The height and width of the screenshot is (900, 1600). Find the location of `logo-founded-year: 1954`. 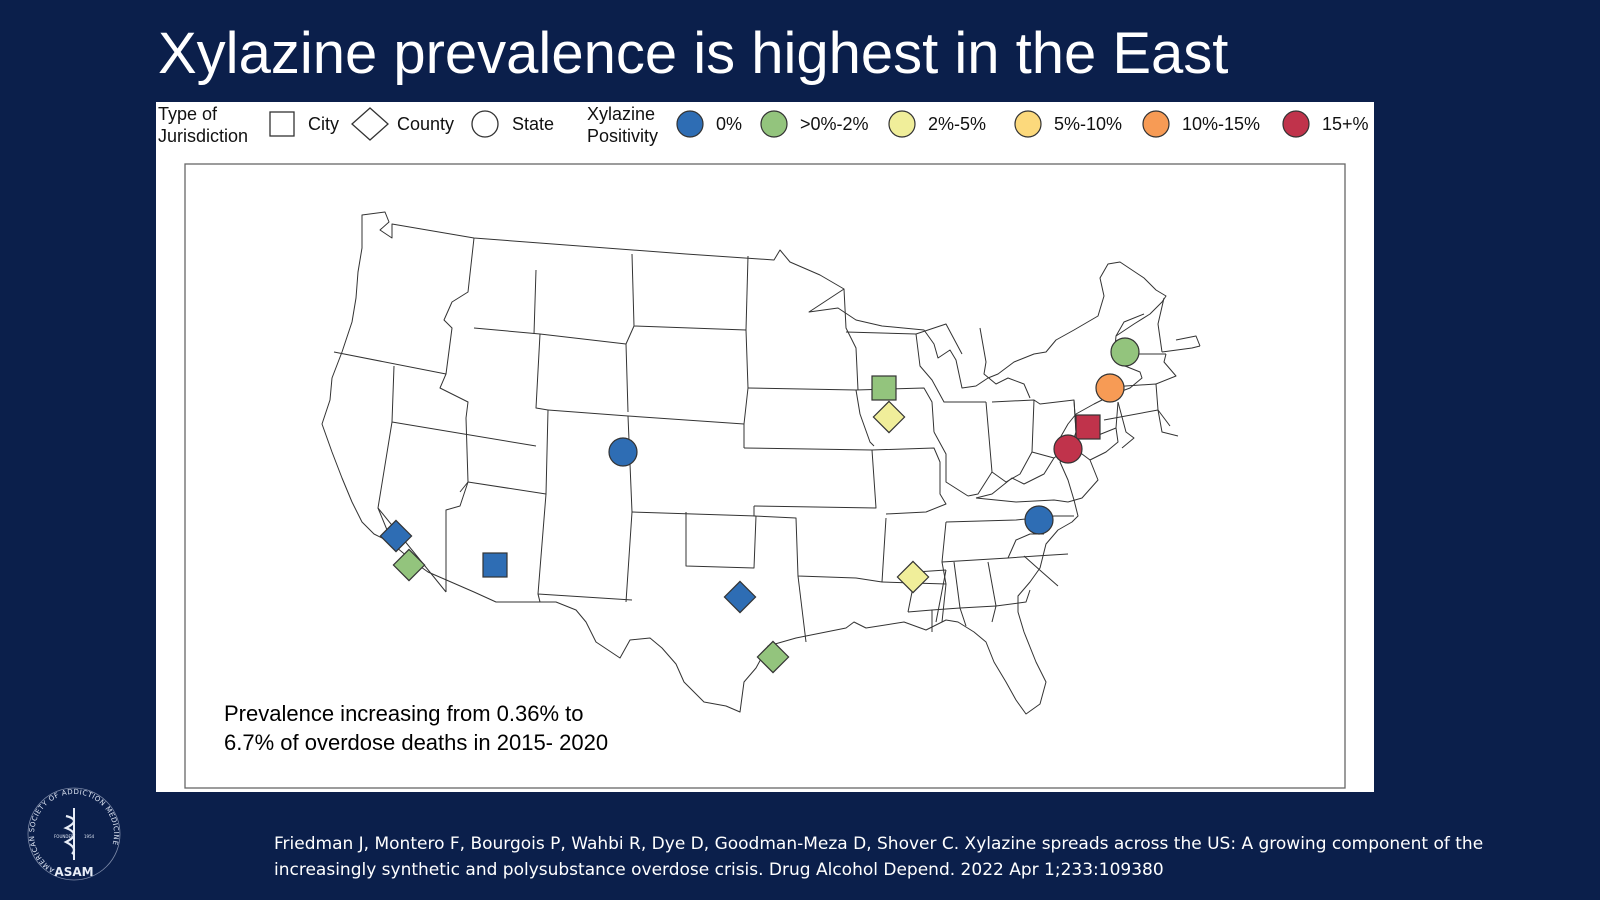

logo-founded-year: 1954 is located at coordinates (89, 836).